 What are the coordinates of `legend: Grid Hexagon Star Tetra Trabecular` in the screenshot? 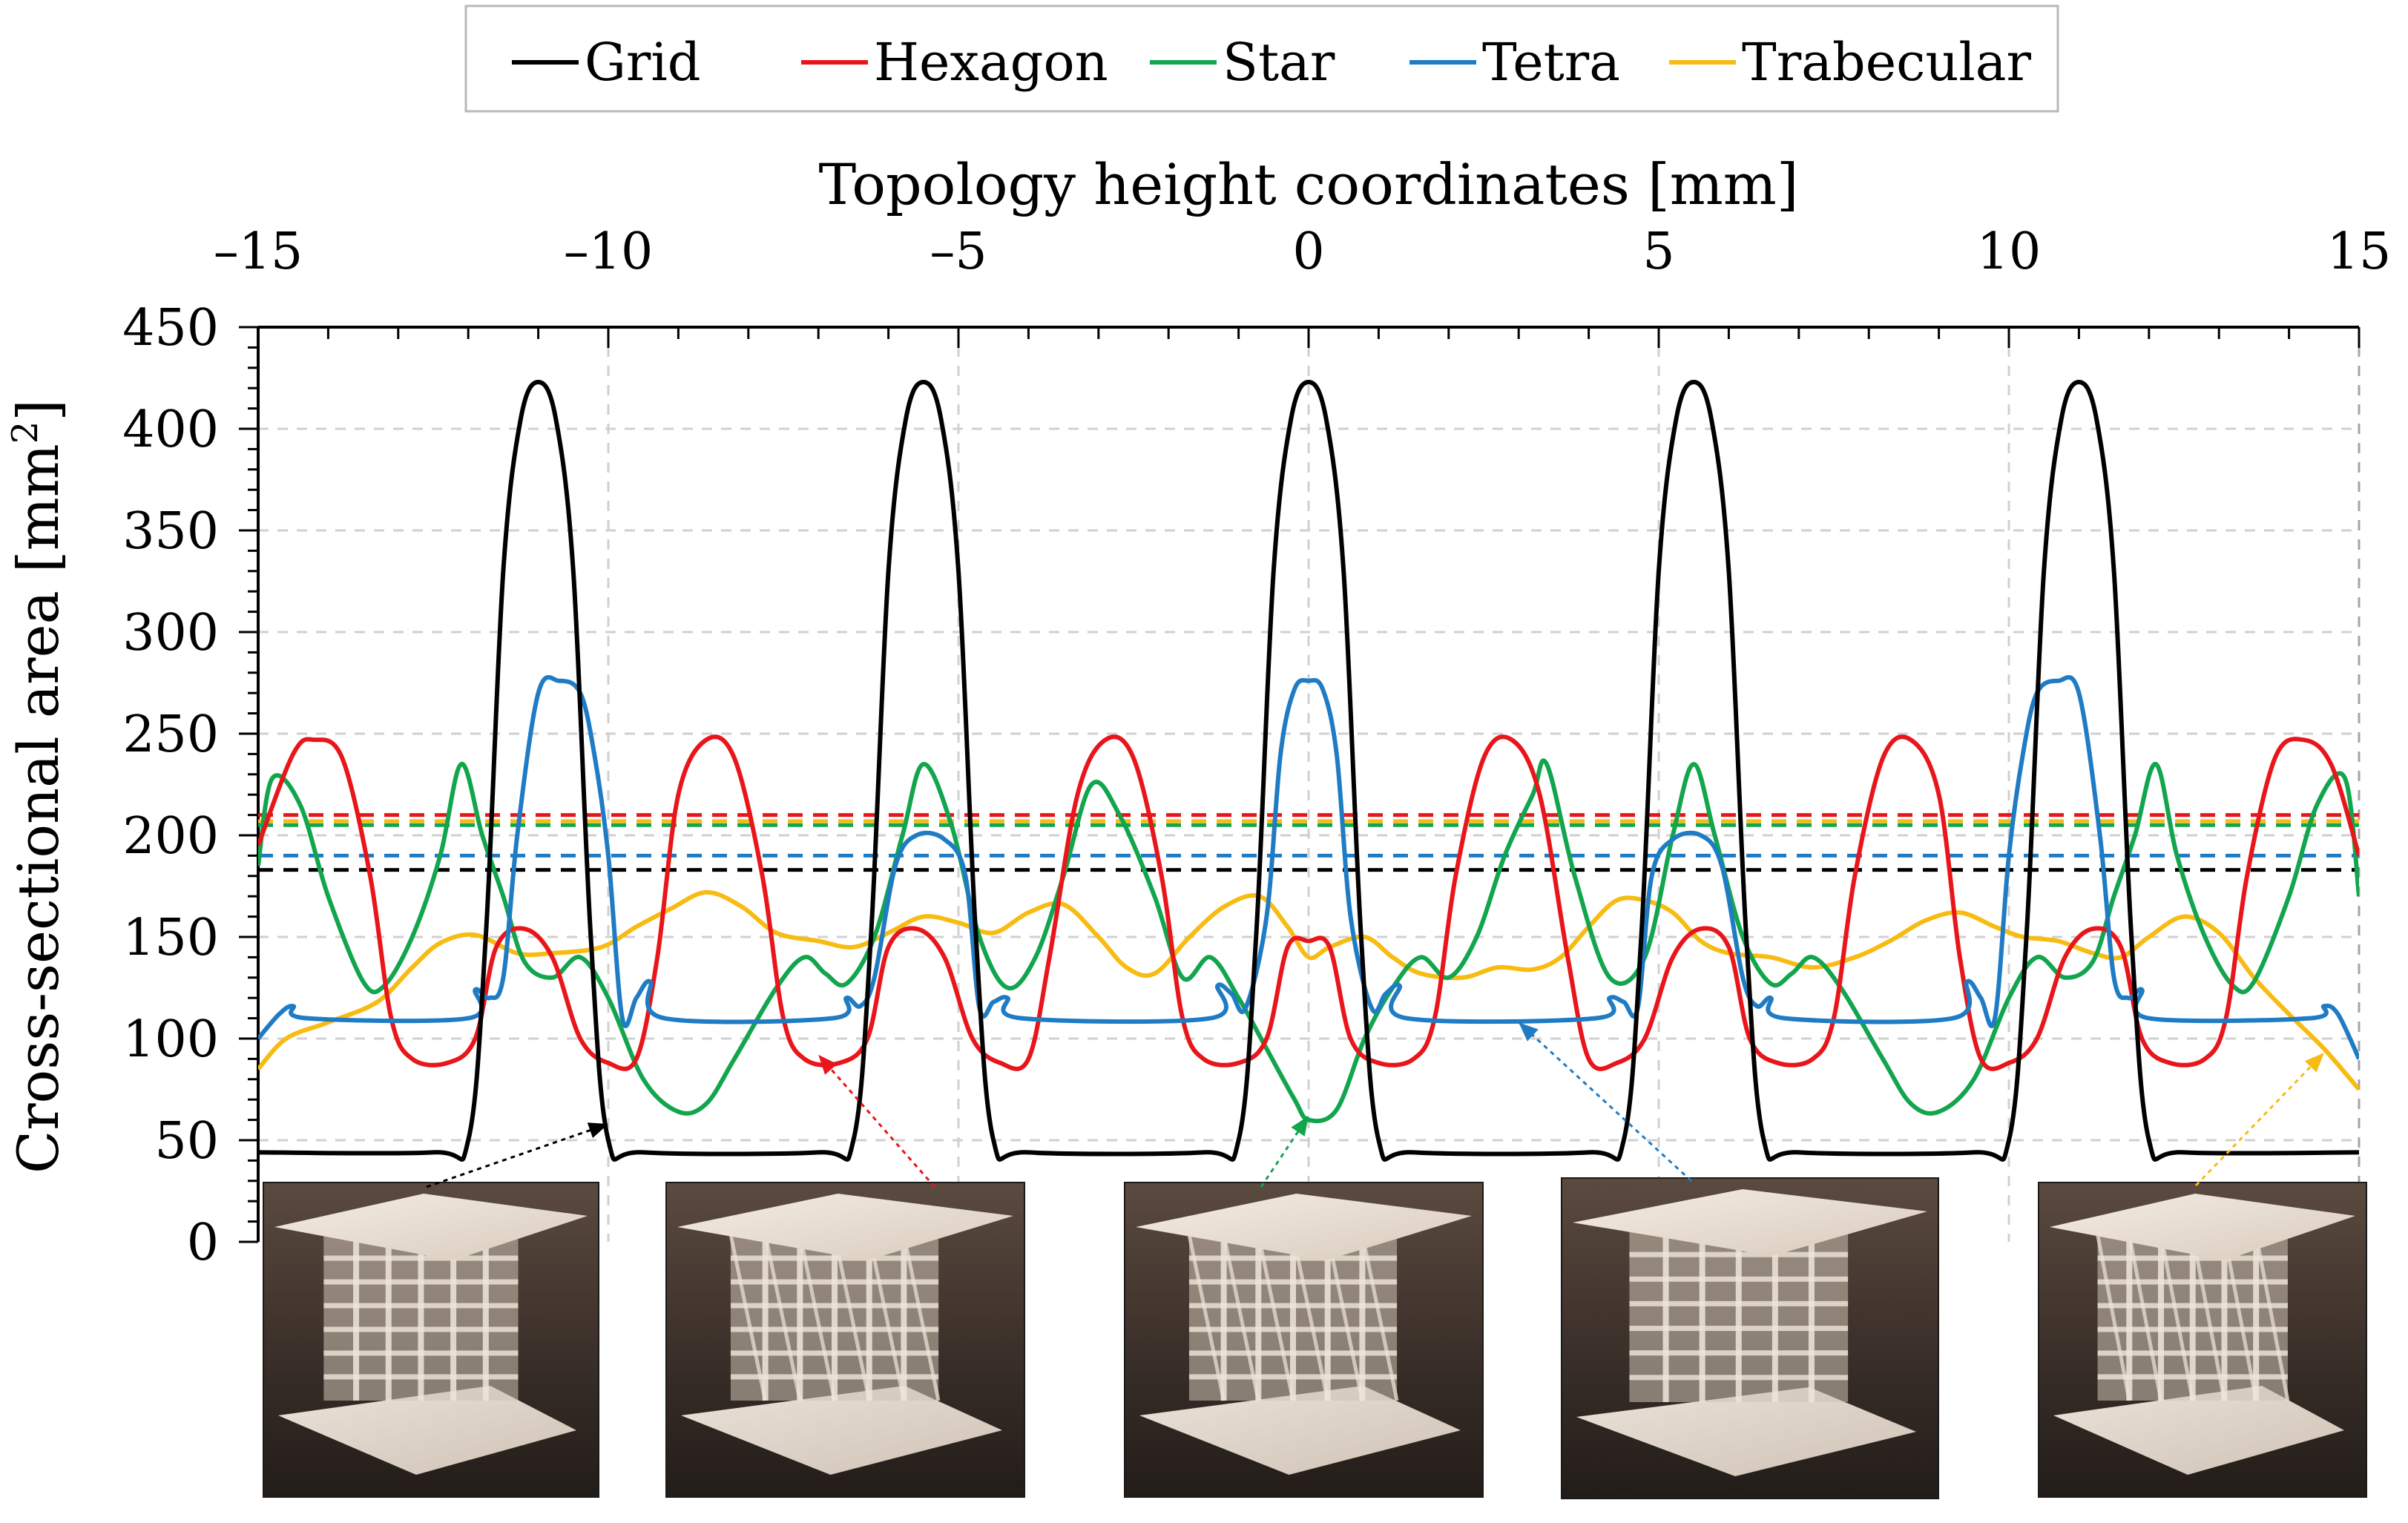 It's located at (1261, 58).